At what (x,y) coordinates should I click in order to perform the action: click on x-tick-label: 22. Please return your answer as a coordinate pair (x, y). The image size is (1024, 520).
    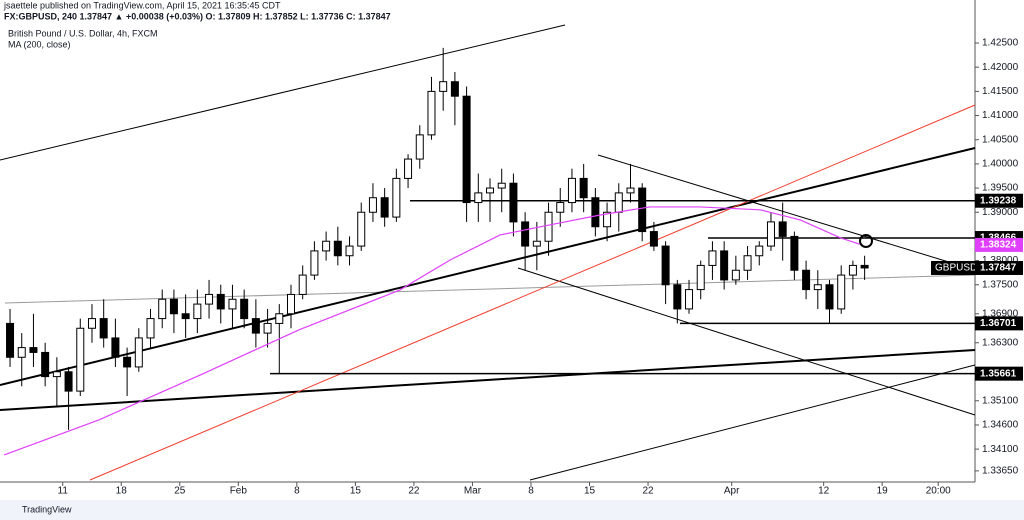
    Looking at the image, I should click on (648, 491).